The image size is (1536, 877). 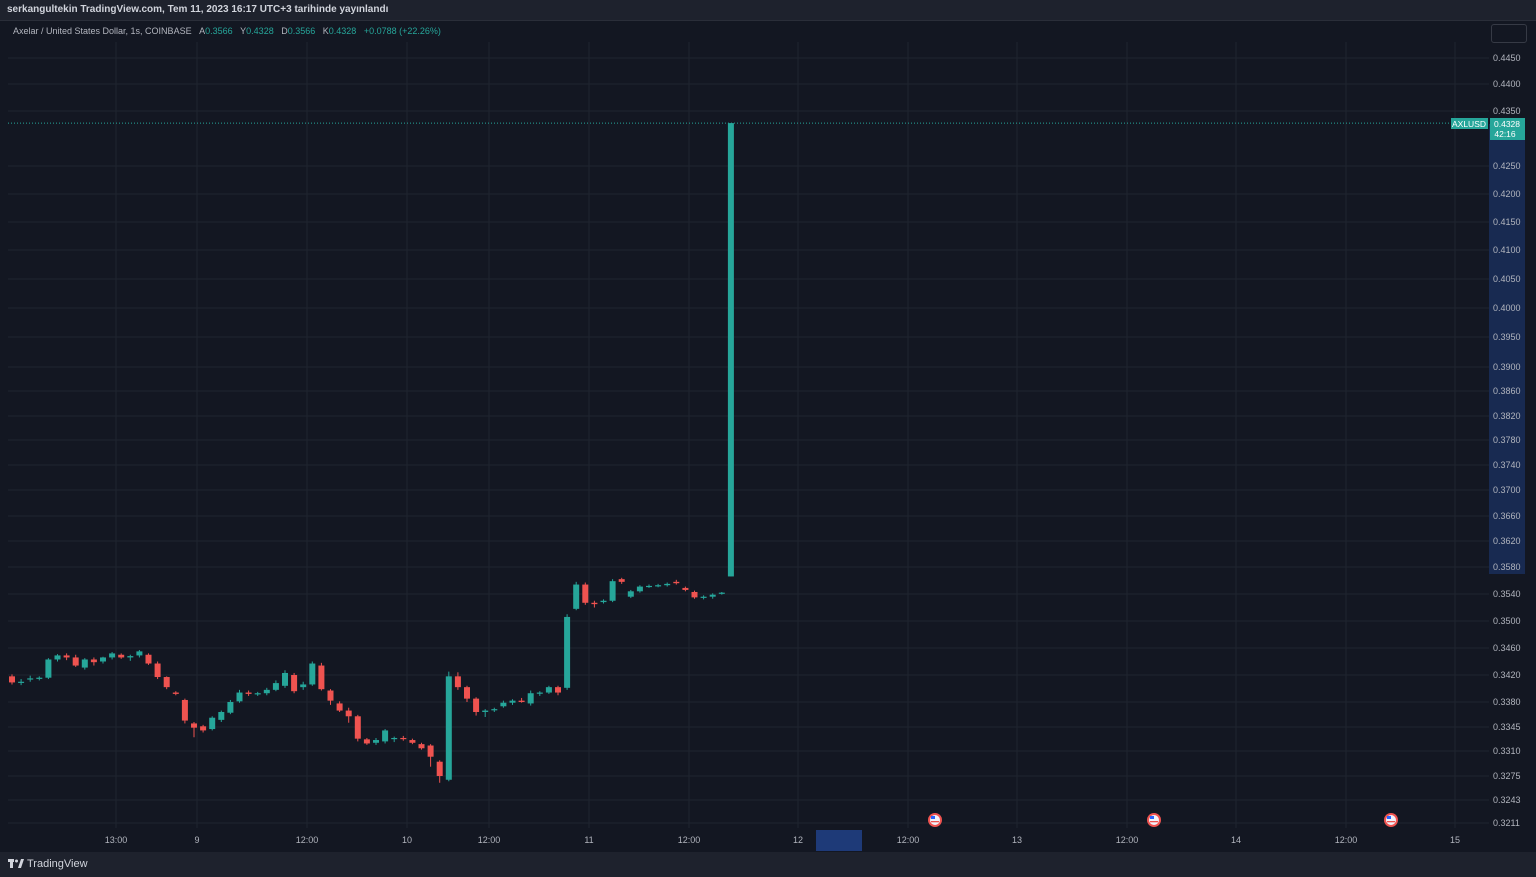 I want to click on low-value: 0.3566, so click(x=301, y=31).